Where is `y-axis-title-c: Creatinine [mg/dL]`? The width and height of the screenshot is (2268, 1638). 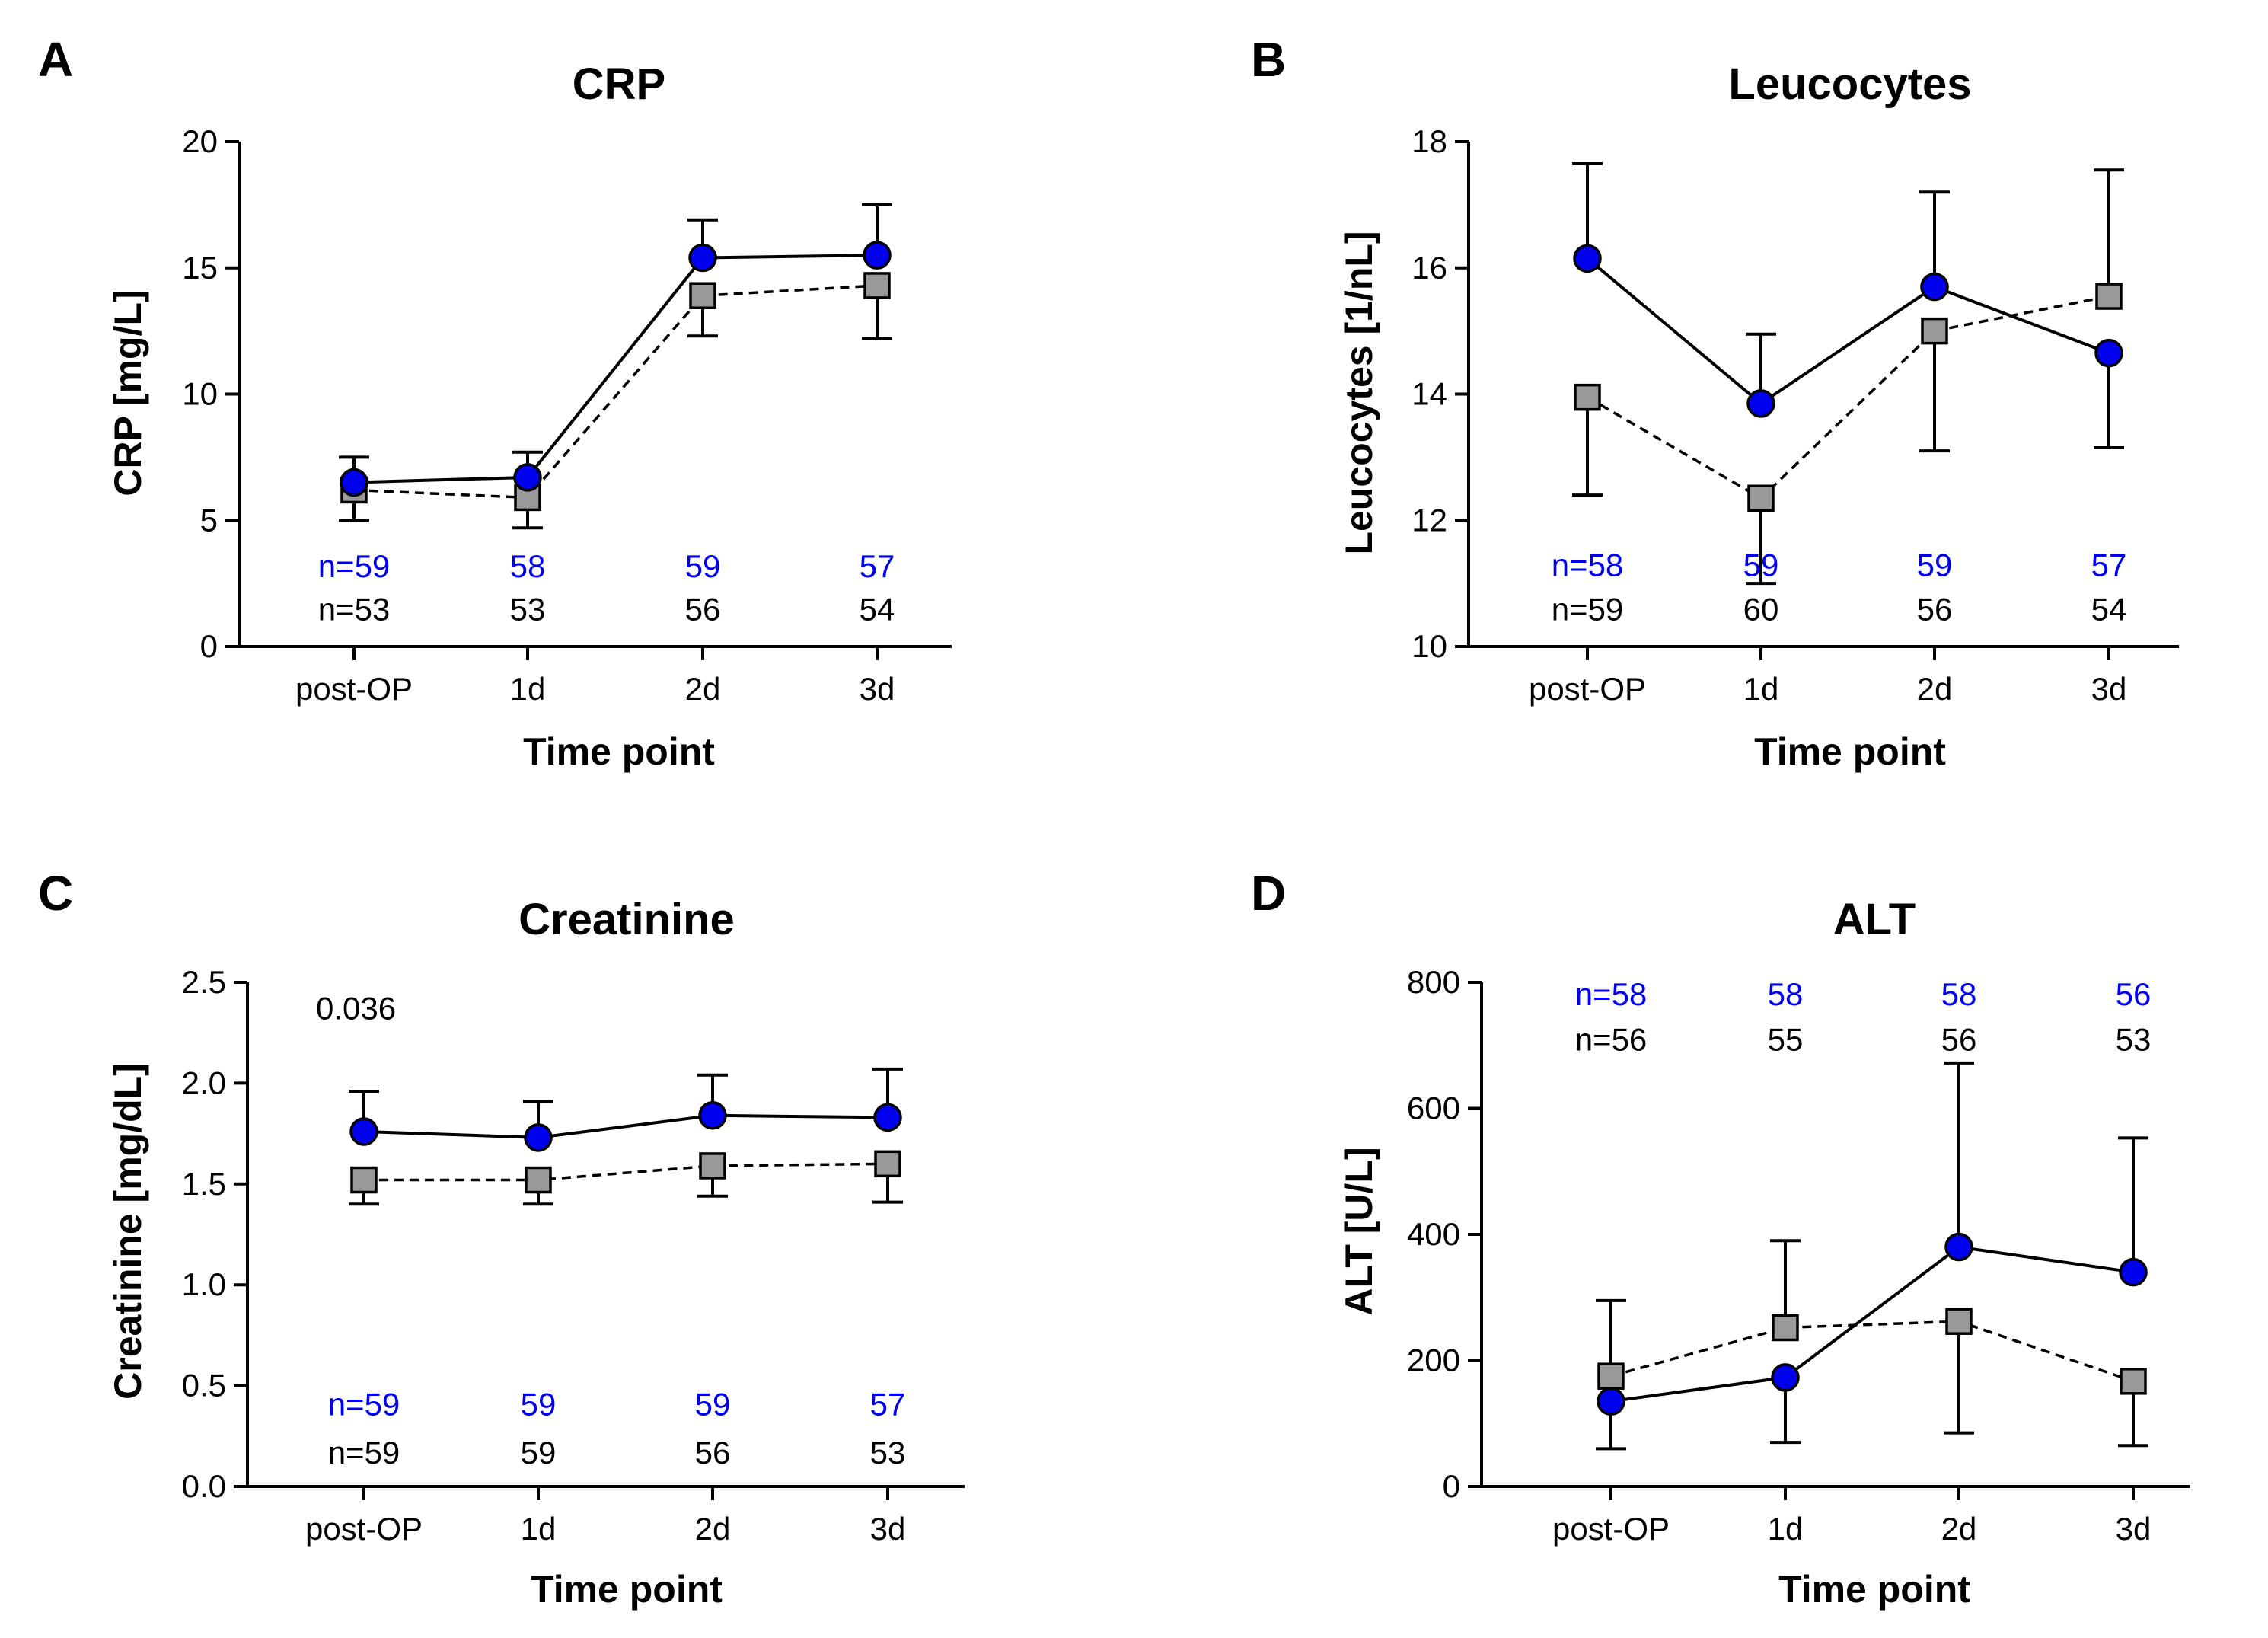
y-axis-title-c: Creatinine [mg/dL] is located at coordinates (128, 1231).